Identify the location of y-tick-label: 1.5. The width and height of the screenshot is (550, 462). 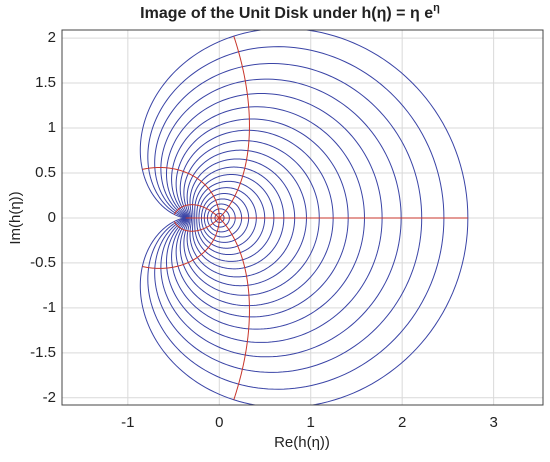
(45, 82).